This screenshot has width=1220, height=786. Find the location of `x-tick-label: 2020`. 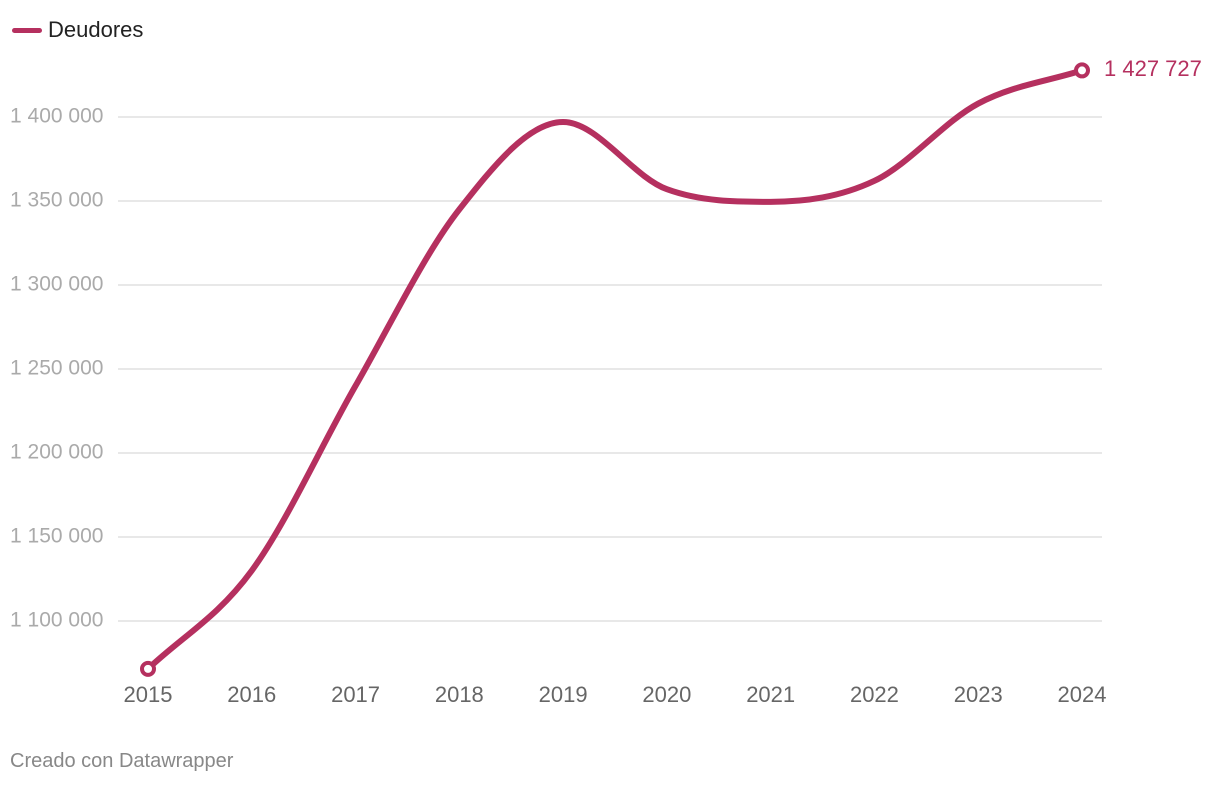

x-tick-label: 2020 is located at coordinates (666, 694).